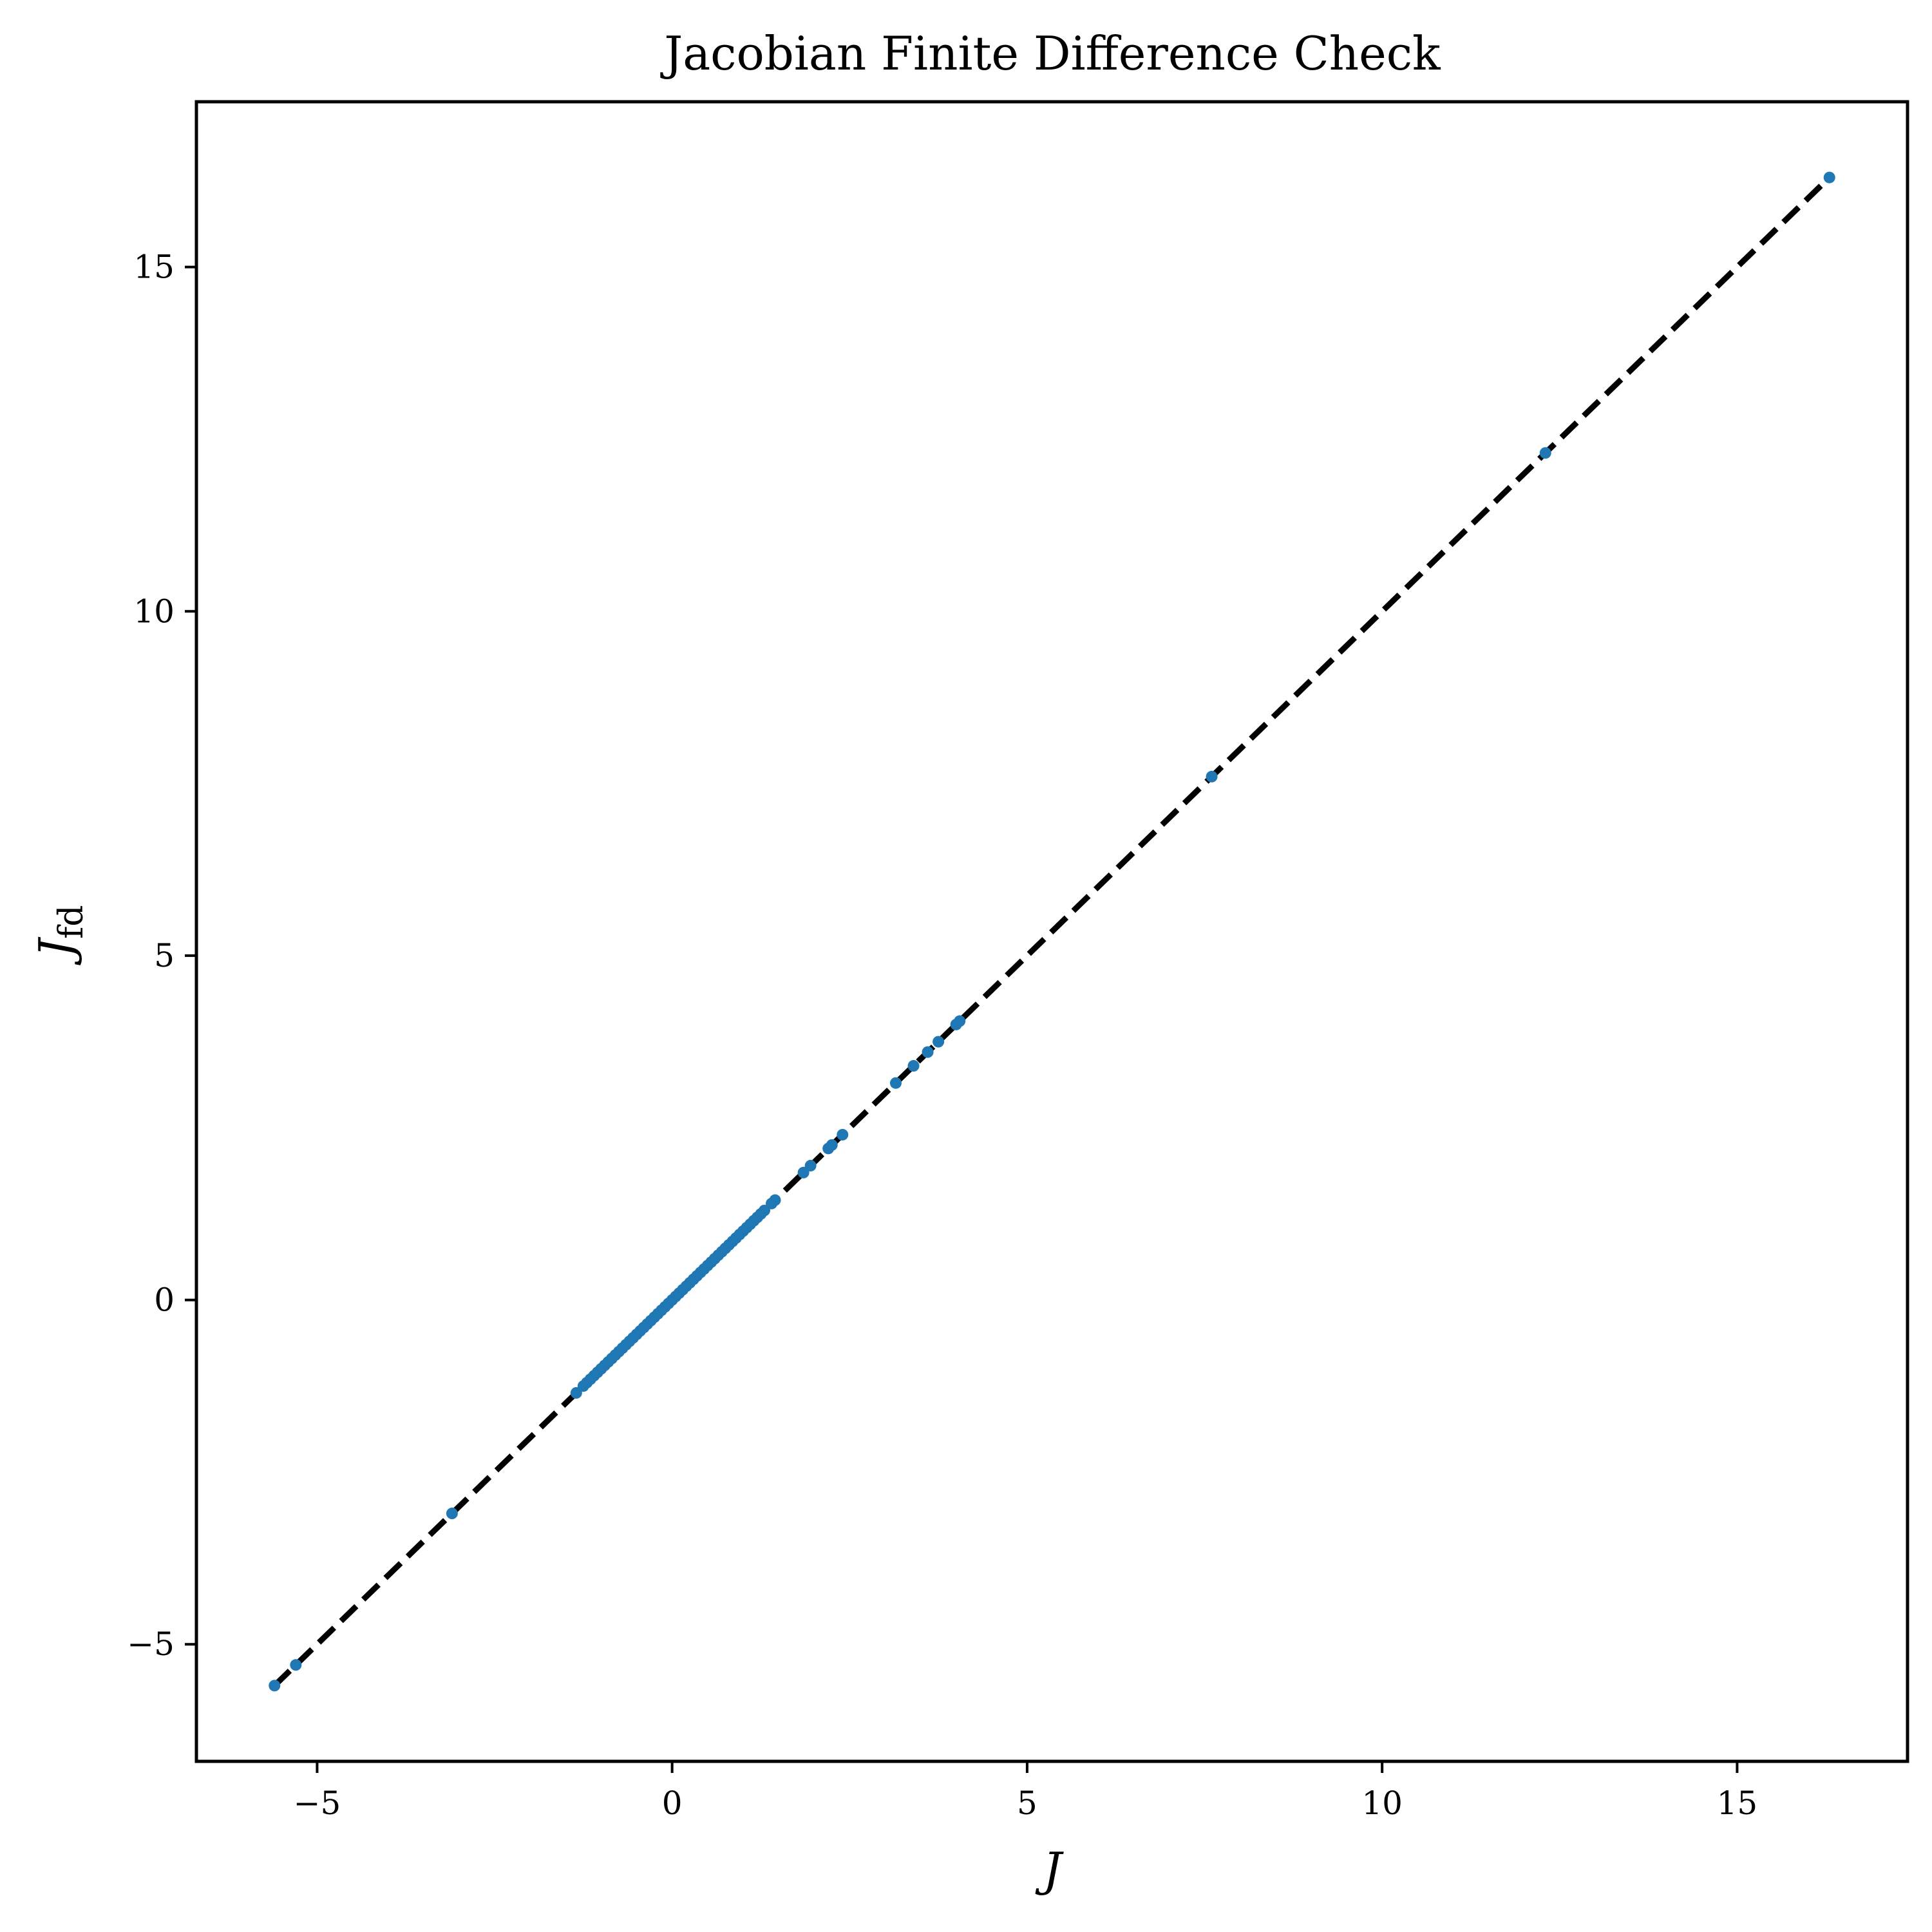 The image size is (1932, 1932). I want to click on y-axis-label-subscript: fd, so click(71, 922).